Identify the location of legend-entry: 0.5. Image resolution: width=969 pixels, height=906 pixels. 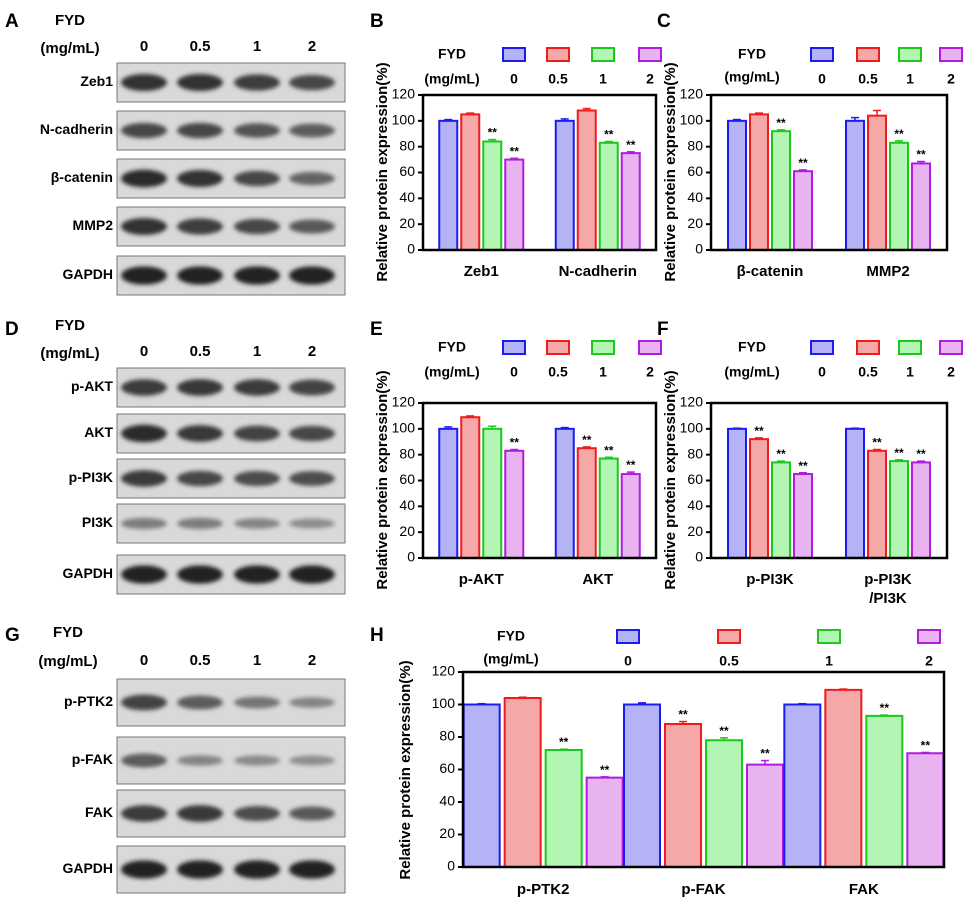
(868, 79).